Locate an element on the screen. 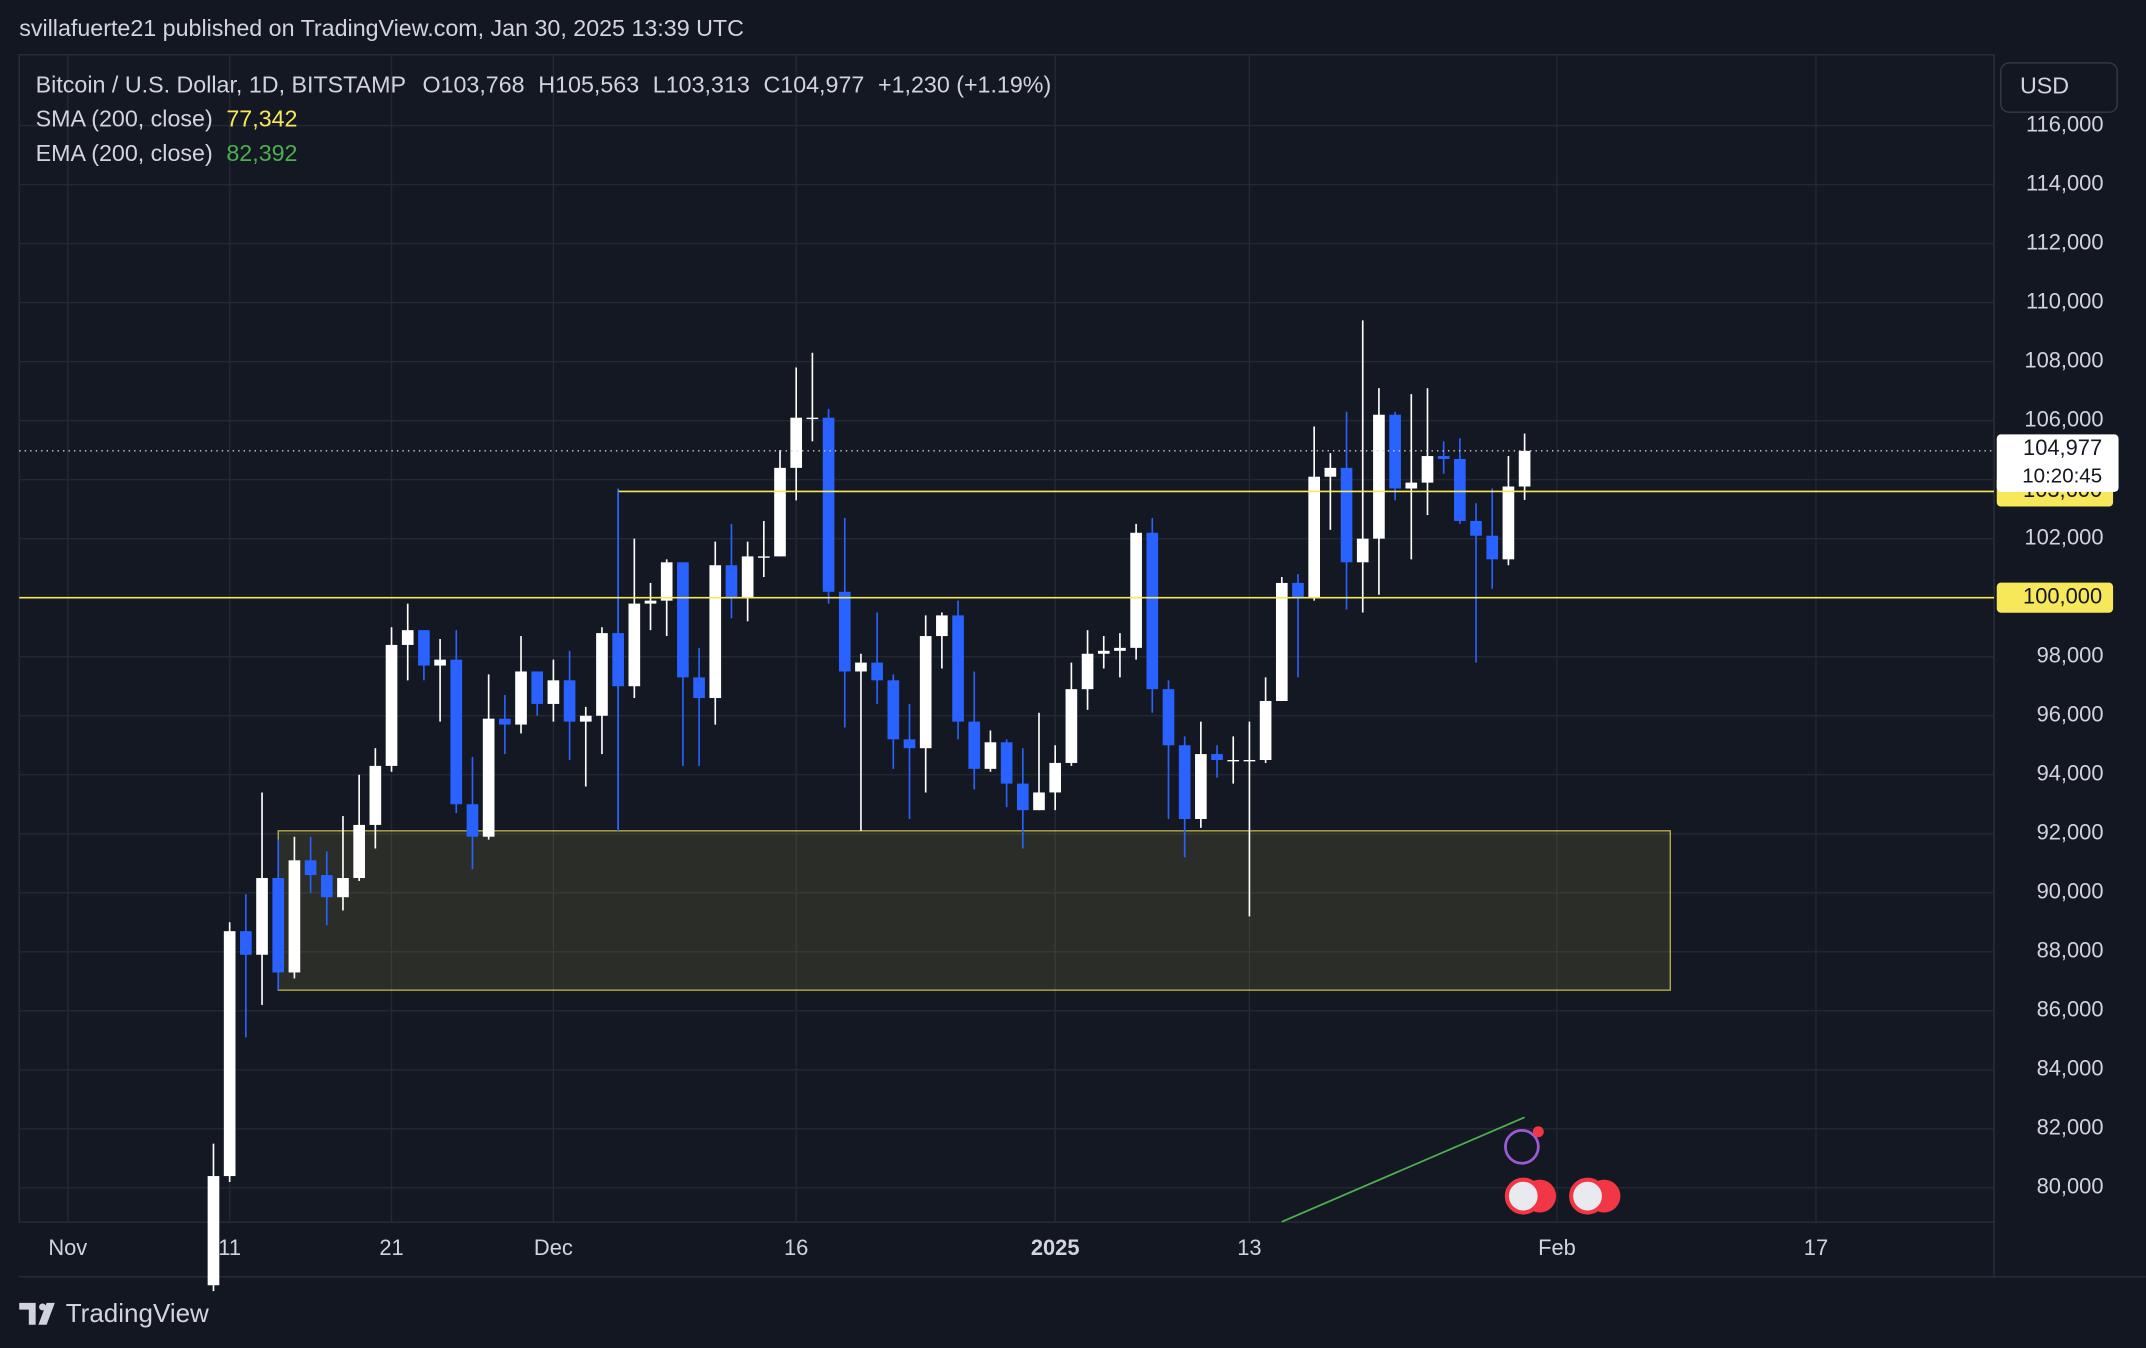 The image size is (2146, 1348). y-tick-label: 88,000 is located at coordinates (2070, 950).